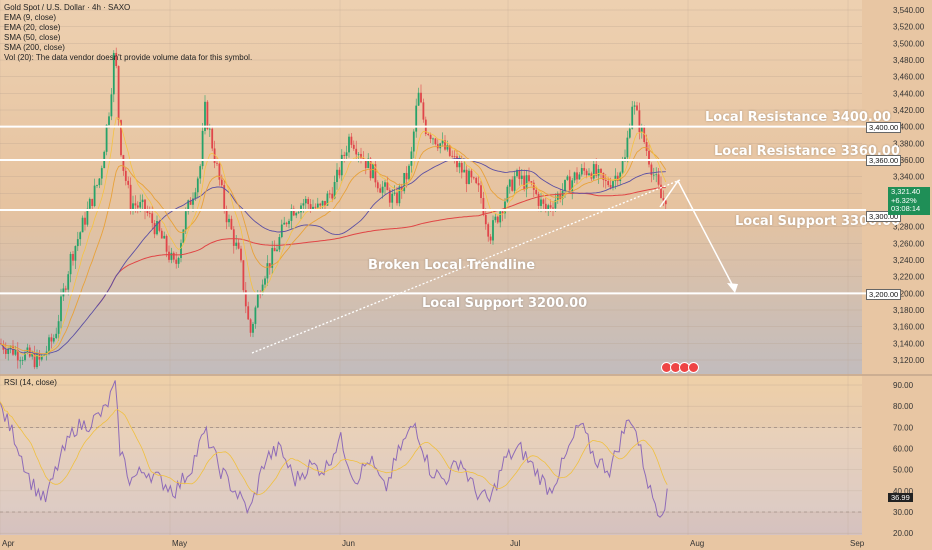 The image size is (932, 550). I want to click on time-tick-label: Sep, so click(857, 543).